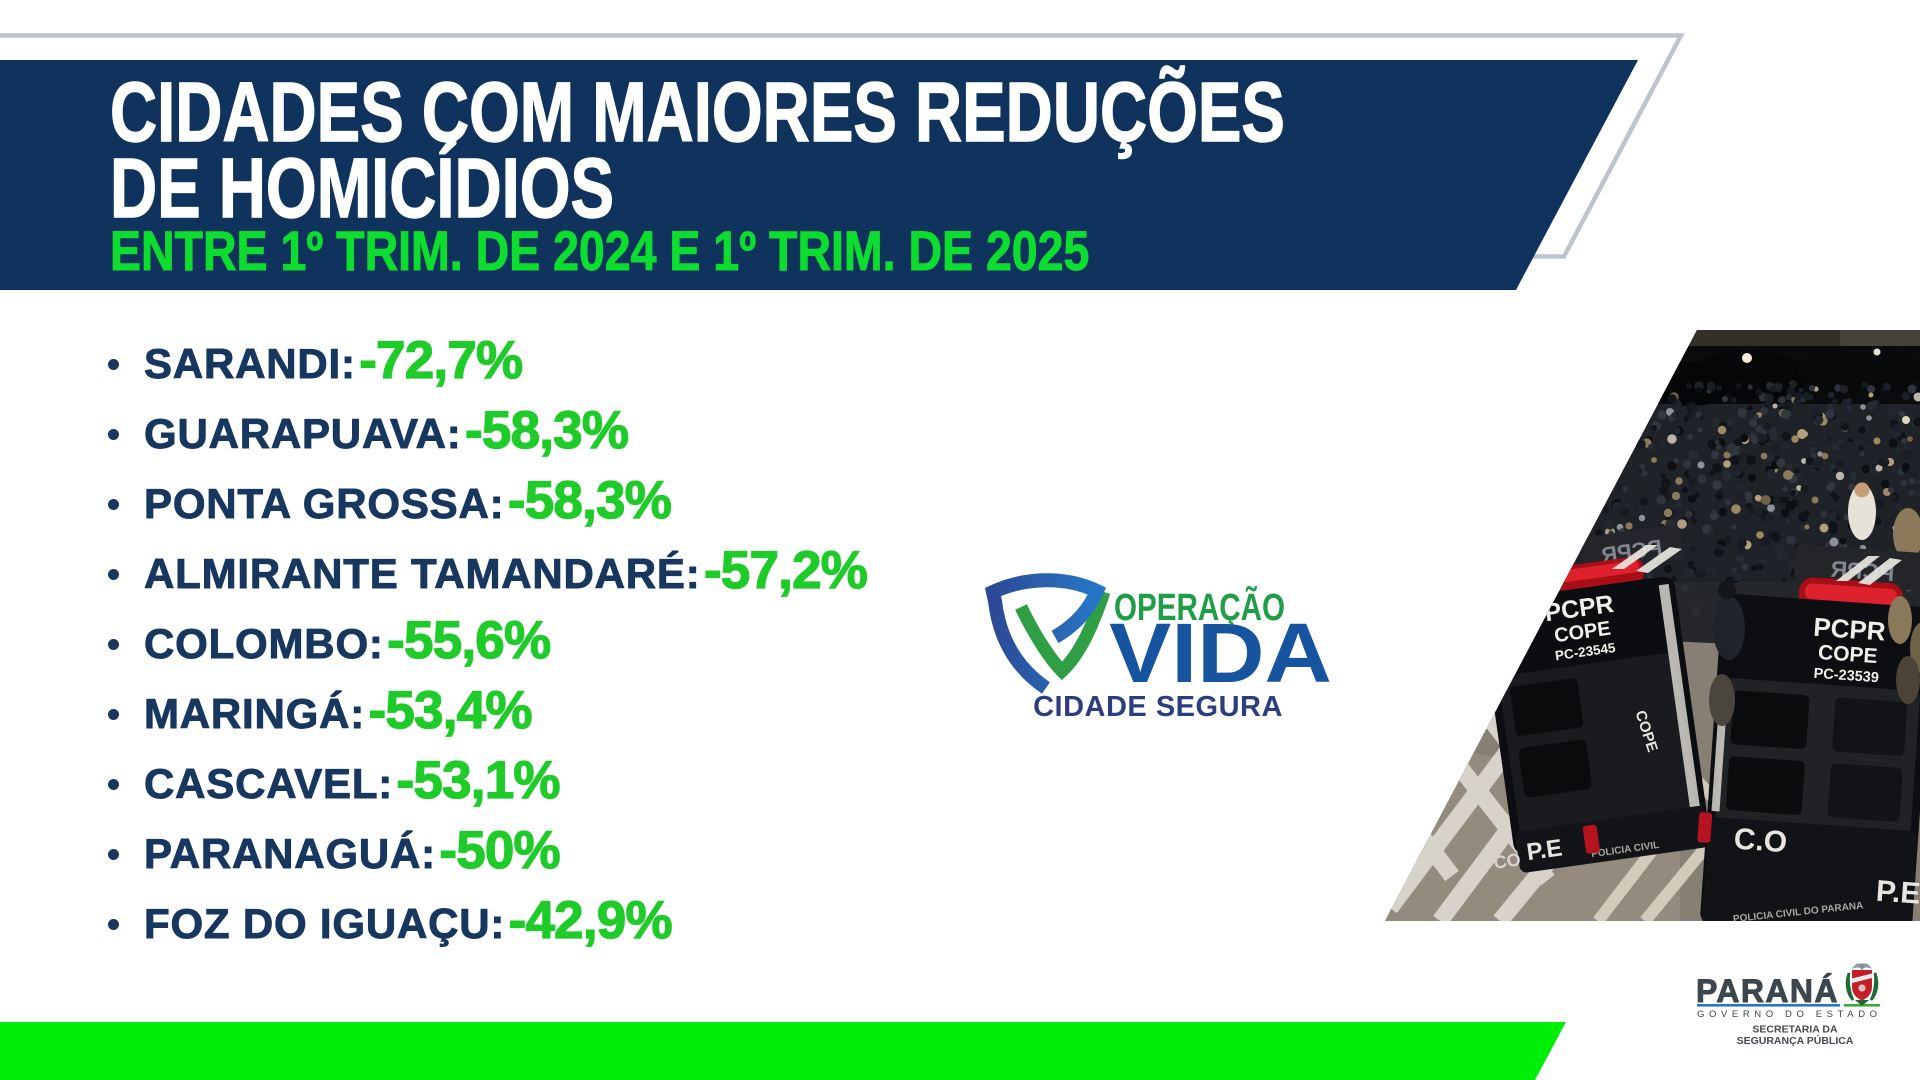 The height and width of the screenshot is (1080, 1920). I want to click on svg-text: C.O, so click(1761, 841).